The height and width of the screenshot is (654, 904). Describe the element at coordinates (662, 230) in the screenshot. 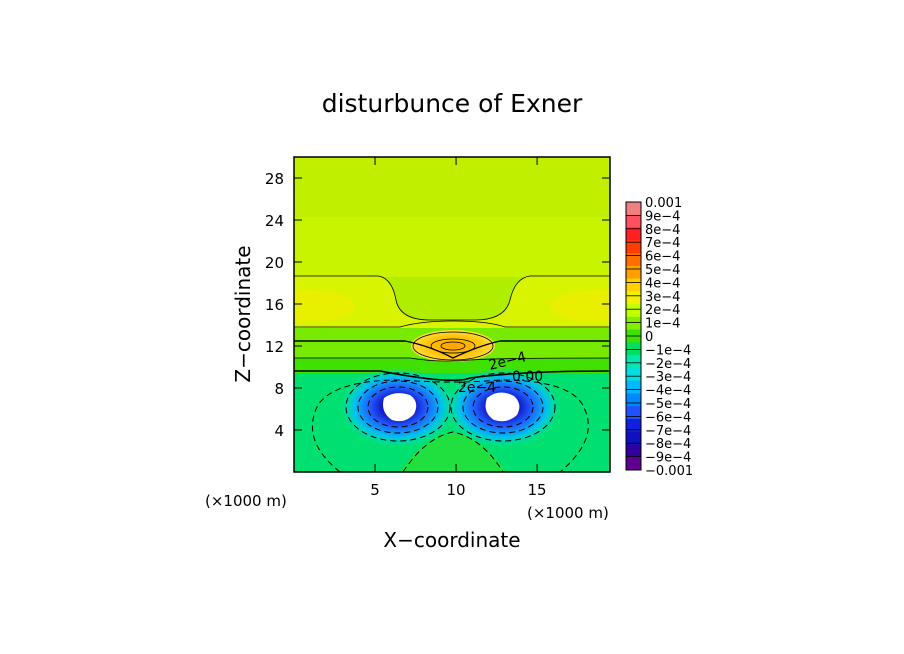

I see `colorbar-label: 8e−4` at that location.